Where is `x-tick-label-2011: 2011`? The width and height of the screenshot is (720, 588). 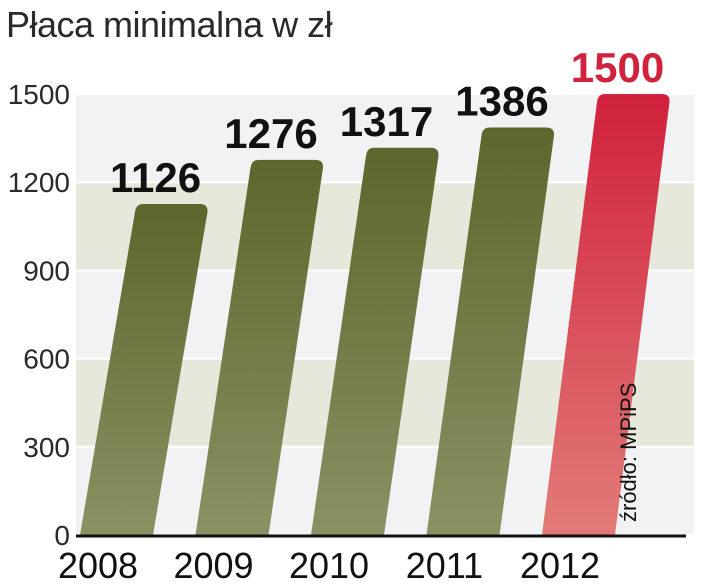
x-tick-label-2011: 2011 is located at coordinates (444, 565).